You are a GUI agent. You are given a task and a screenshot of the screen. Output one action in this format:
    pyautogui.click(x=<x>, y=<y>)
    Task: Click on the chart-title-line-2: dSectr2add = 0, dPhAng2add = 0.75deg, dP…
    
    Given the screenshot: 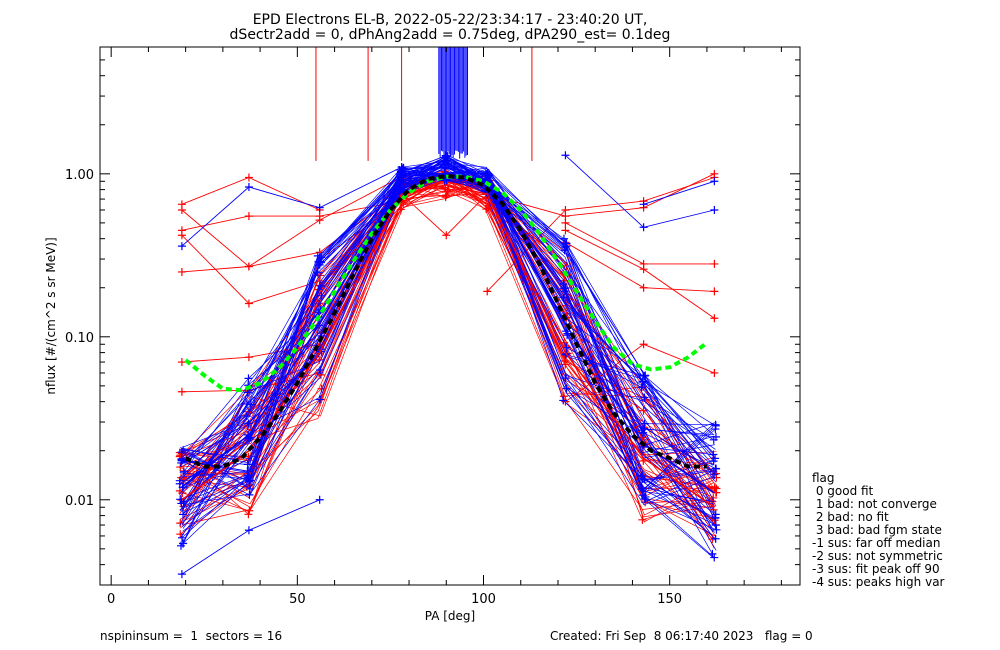 What is the action you would take?
    pyautogui.click(x=450, y=35)
    